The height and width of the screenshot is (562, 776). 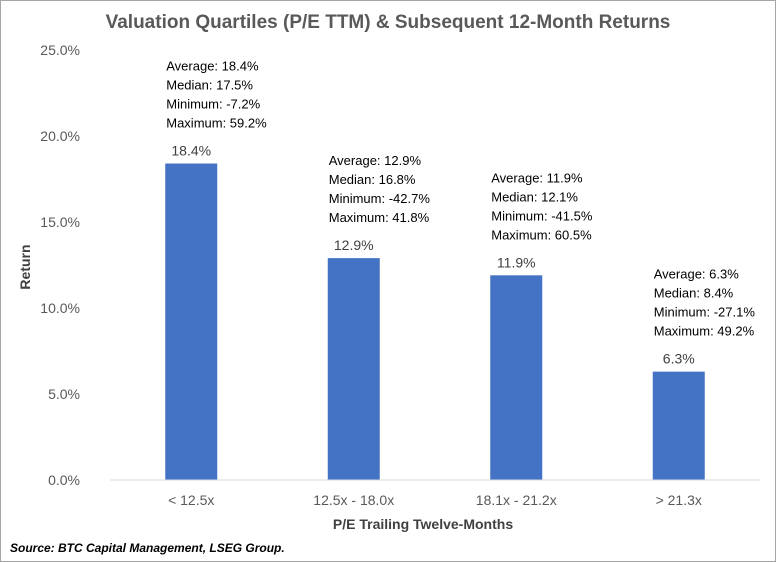 What do you see at coordinates (209, 85) in the screenshot?
I see `annotation-line: Median: 17.5%` at bounding box center [209, 85].